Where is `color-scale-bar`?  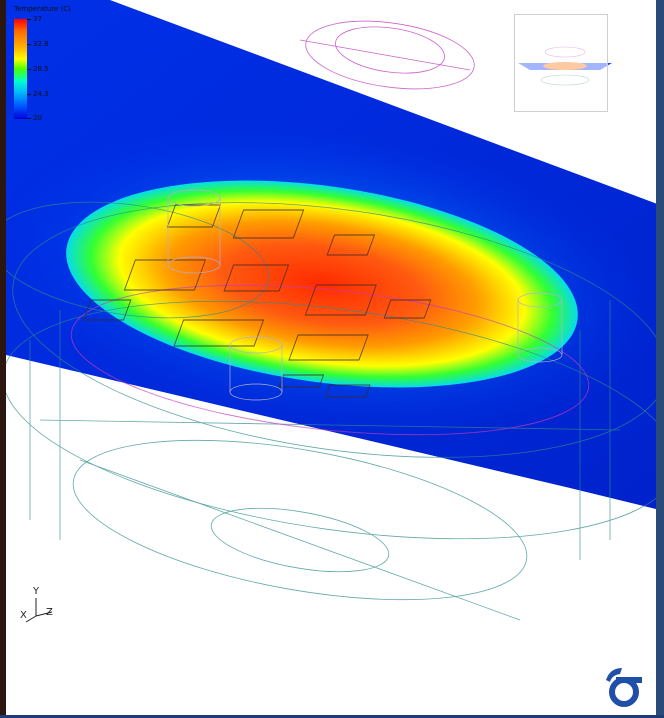
color-scale-bar is located at coordinates (20, 69).